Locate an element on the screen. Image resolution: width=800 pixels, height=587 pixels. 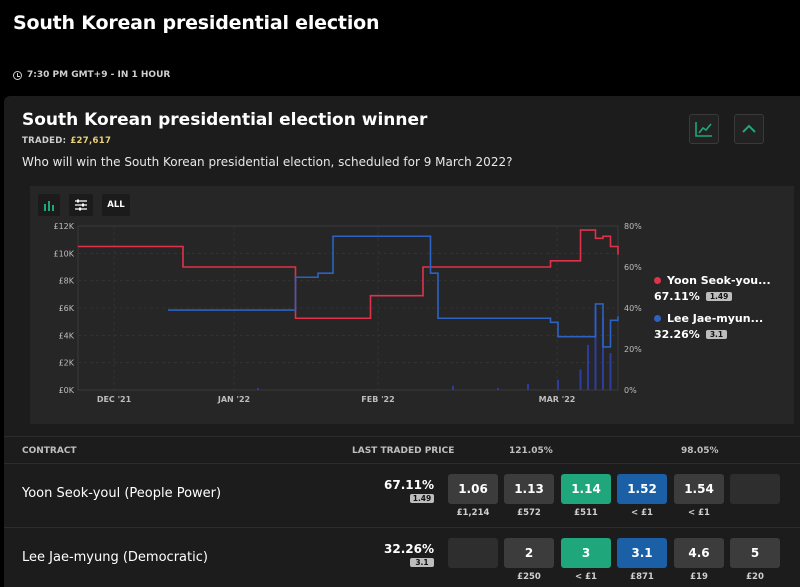
x-axis-tick: MAR '22 is located at coordinates (557, 399).